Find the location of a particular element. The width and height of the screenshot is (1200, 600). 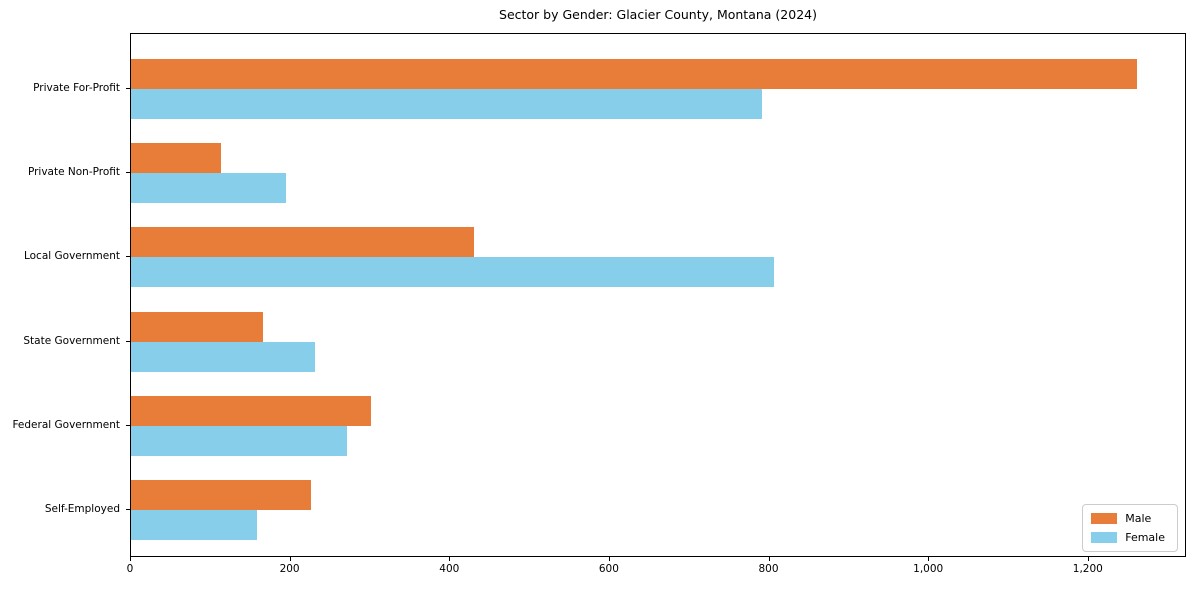

legend: Male Female is located at coordinates (1130, 528).